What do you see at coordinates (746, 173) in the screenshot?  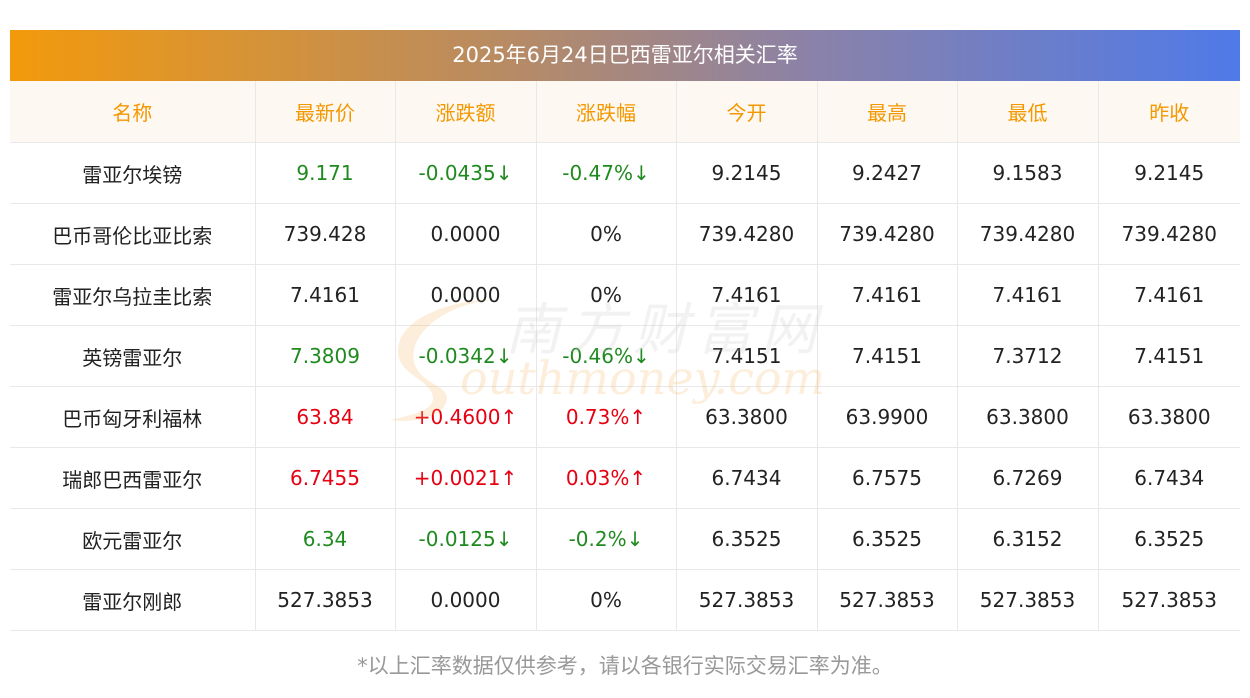 I see `cell-open: 9.2145` at bounding box center [746, 173].